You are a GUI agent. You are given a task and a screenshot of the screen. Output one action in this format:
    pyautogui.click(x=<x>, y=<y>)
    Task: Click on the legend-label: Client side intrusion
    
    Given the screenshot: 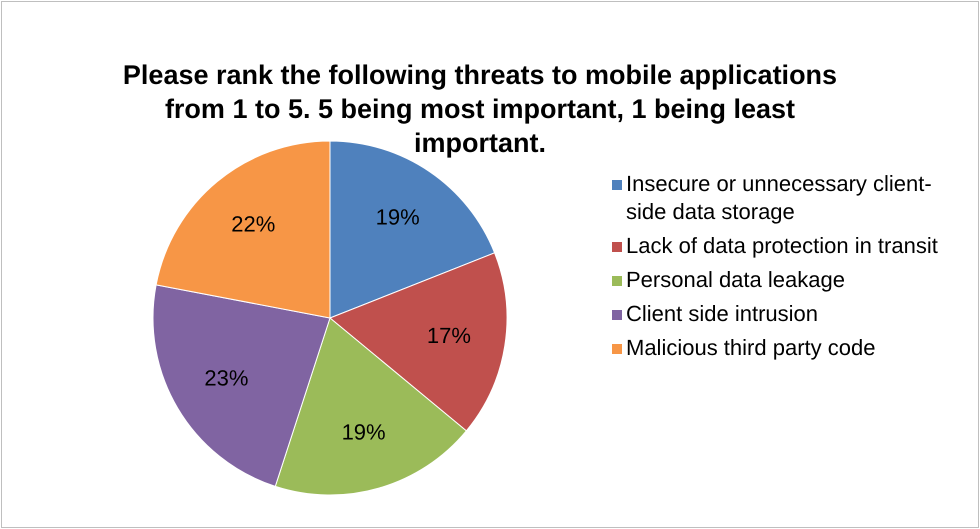 What is the action you would take?
    pyautogui.click(x=722, y=314)
    